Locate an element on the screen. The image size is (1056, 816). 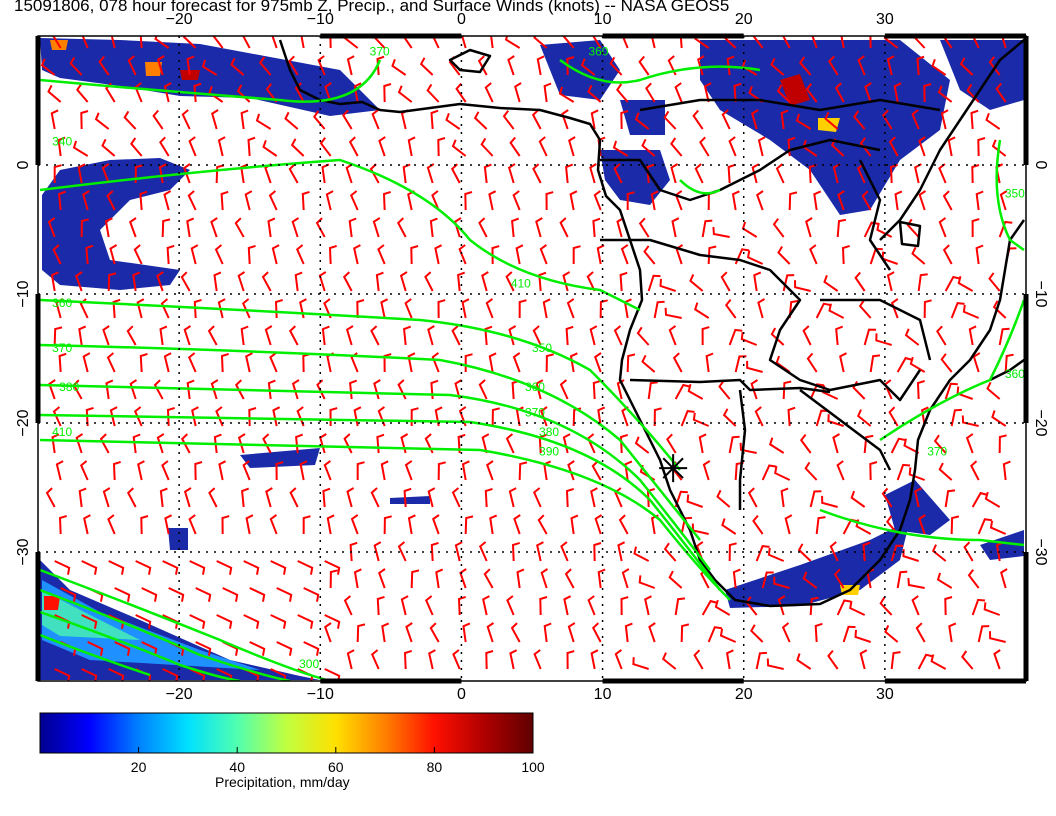
lon-tick-label-bottom: 20 is located at coordinates (744, 694).